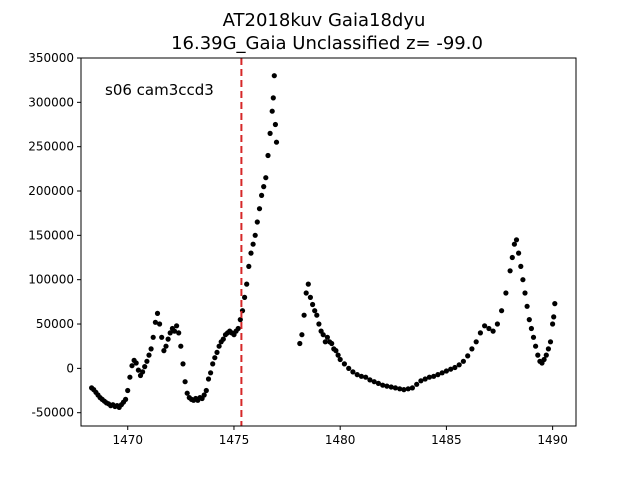  What do you see at coordinates (159, 90) in the screenshot?
I see `annotation-label: s06 cam3ccd3` at bounding box center [159, 90].